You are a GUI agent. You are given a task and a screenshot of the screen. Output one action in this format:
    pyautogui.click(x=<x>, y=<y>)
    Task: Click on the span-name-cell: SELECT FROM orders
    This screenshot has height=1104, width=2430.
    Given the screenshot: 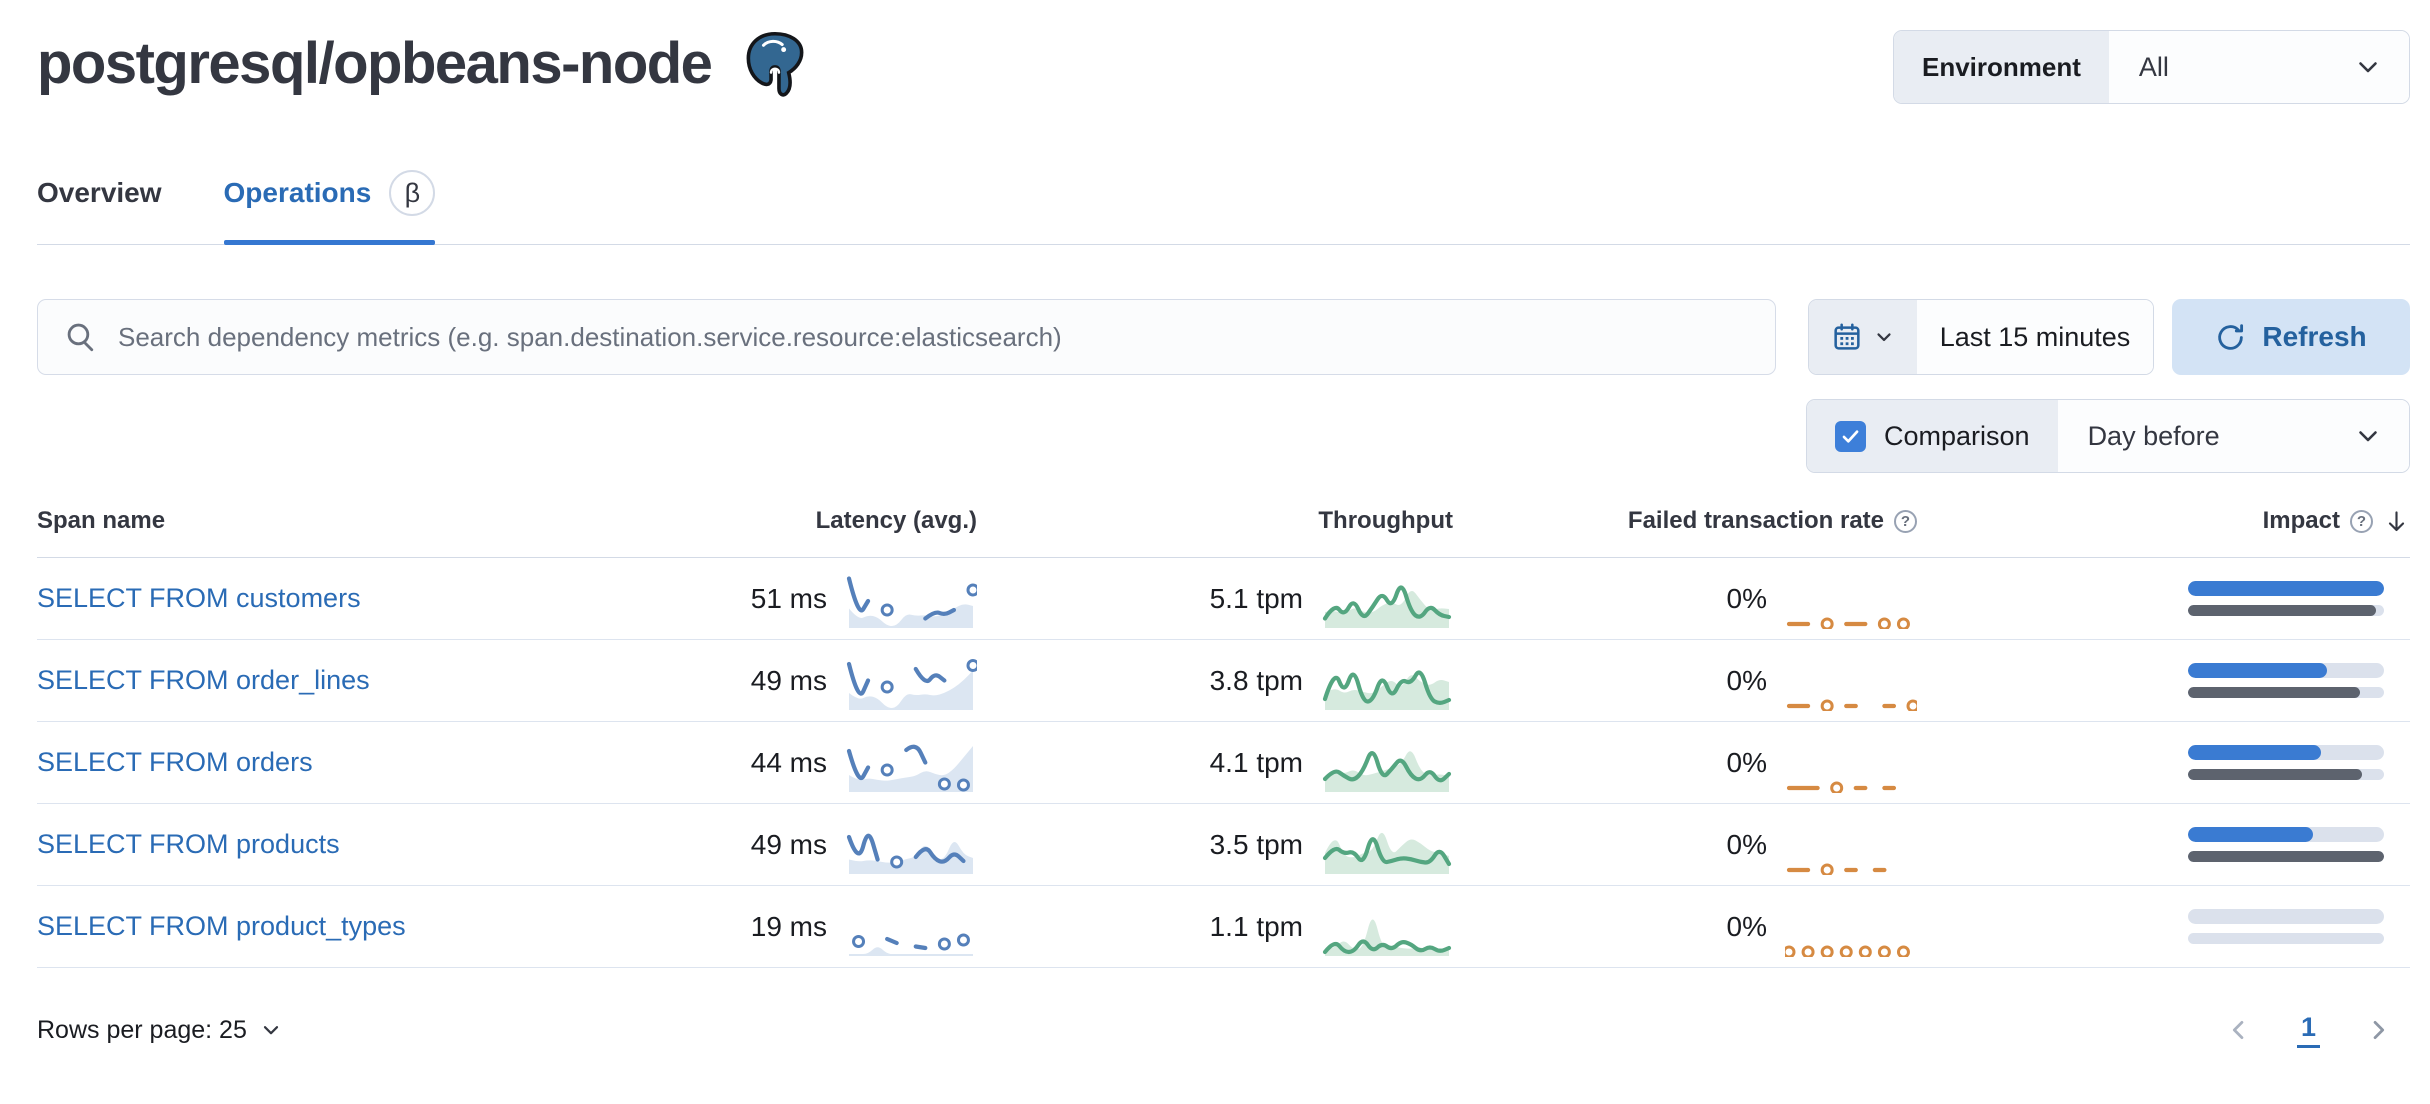 What is the action you would take?
    pyautogui.click(x=317, y=762)
    